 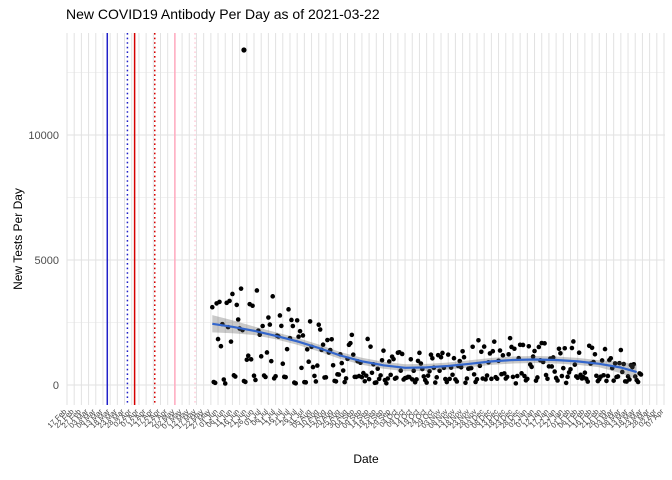 I want to click on y-tick-label: 5000, so click(x=47, y=261).